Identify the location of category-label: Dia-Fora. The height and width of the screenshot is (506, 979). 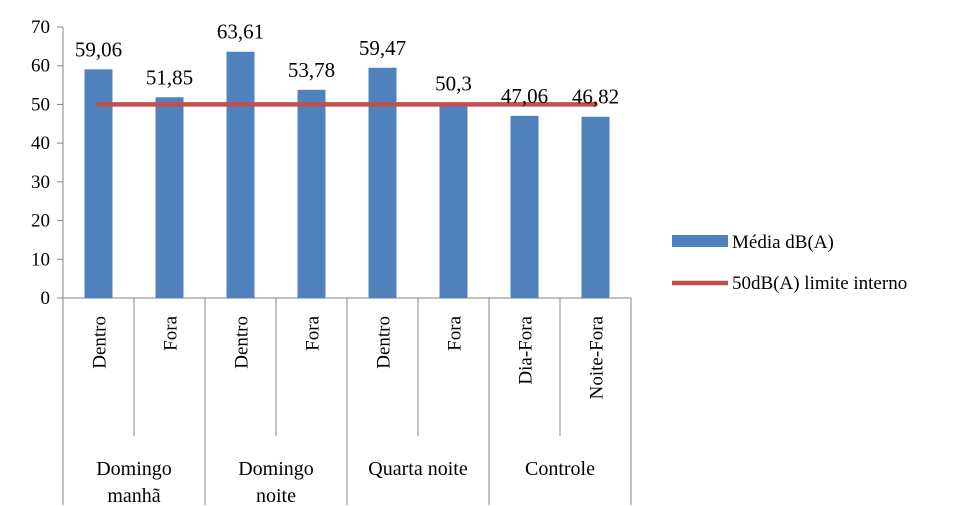
(526, 349).